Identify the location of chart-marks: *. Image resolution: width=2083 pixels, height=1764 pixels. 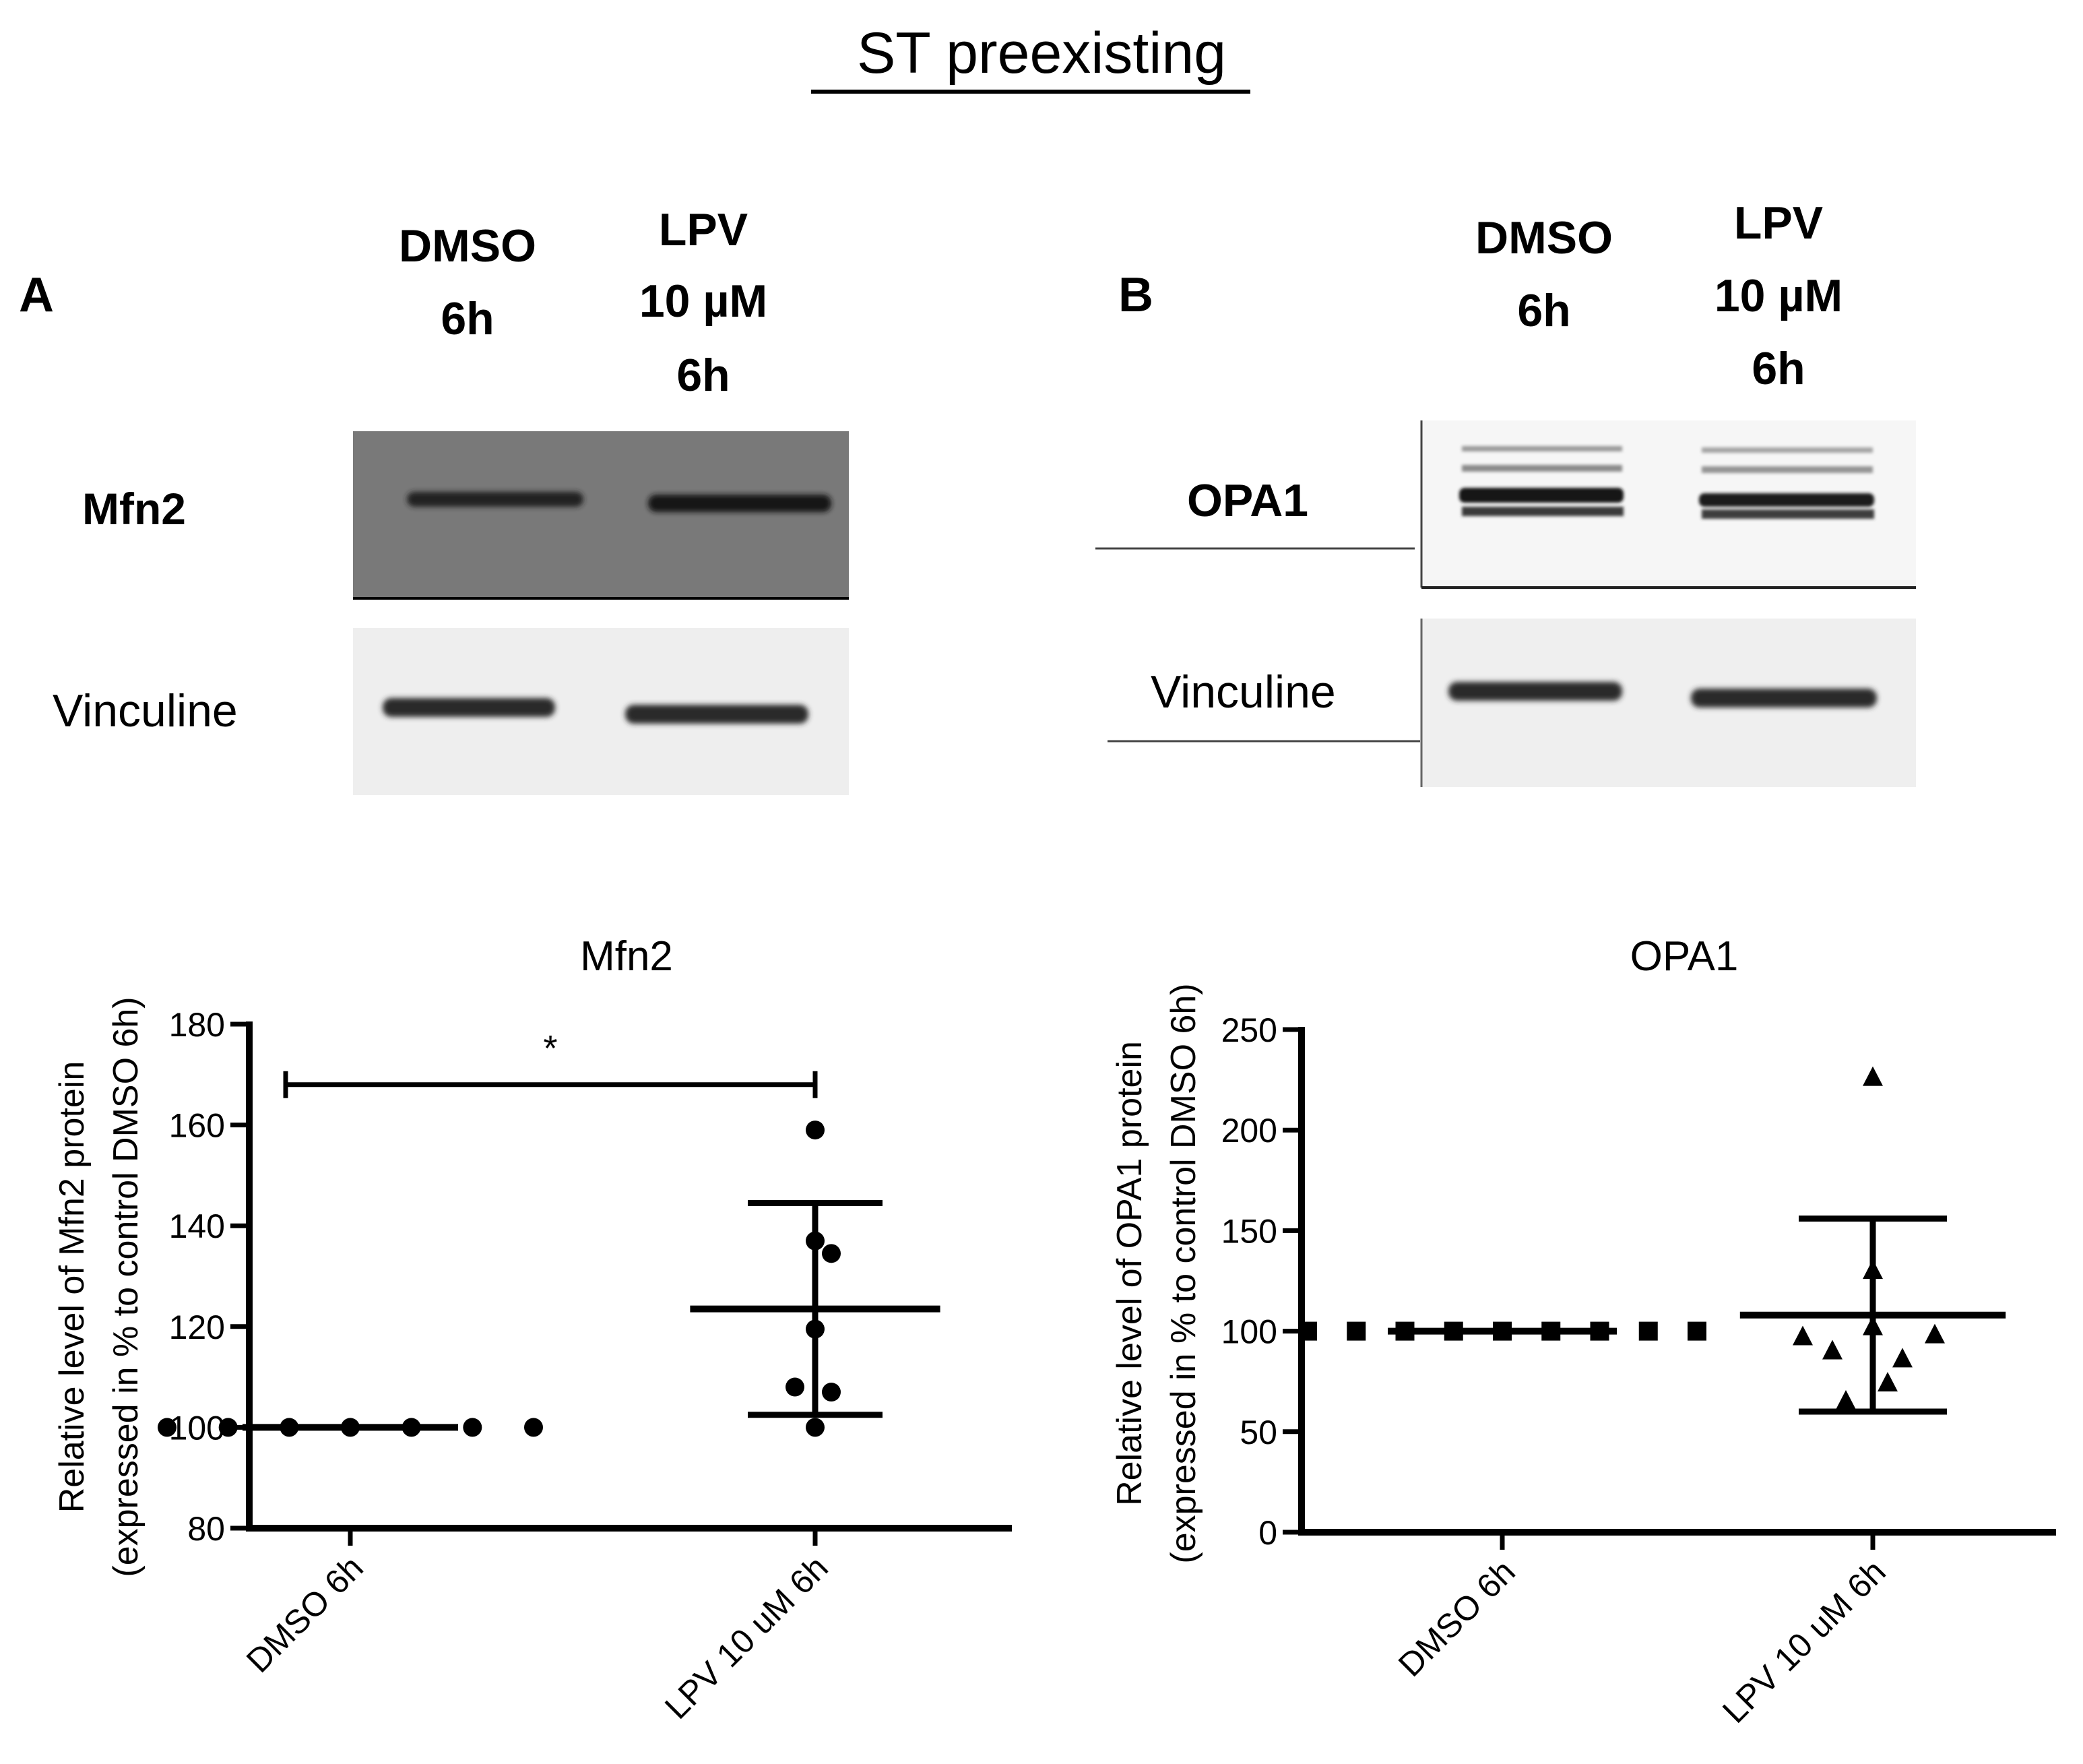
(585, 1277).